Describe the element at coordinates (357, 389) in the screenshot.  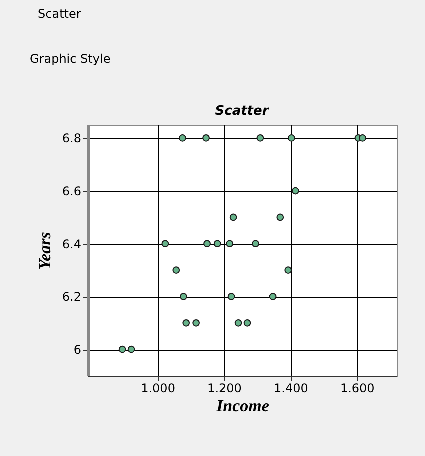
I see `x-tick-label: 1.600` at that location.